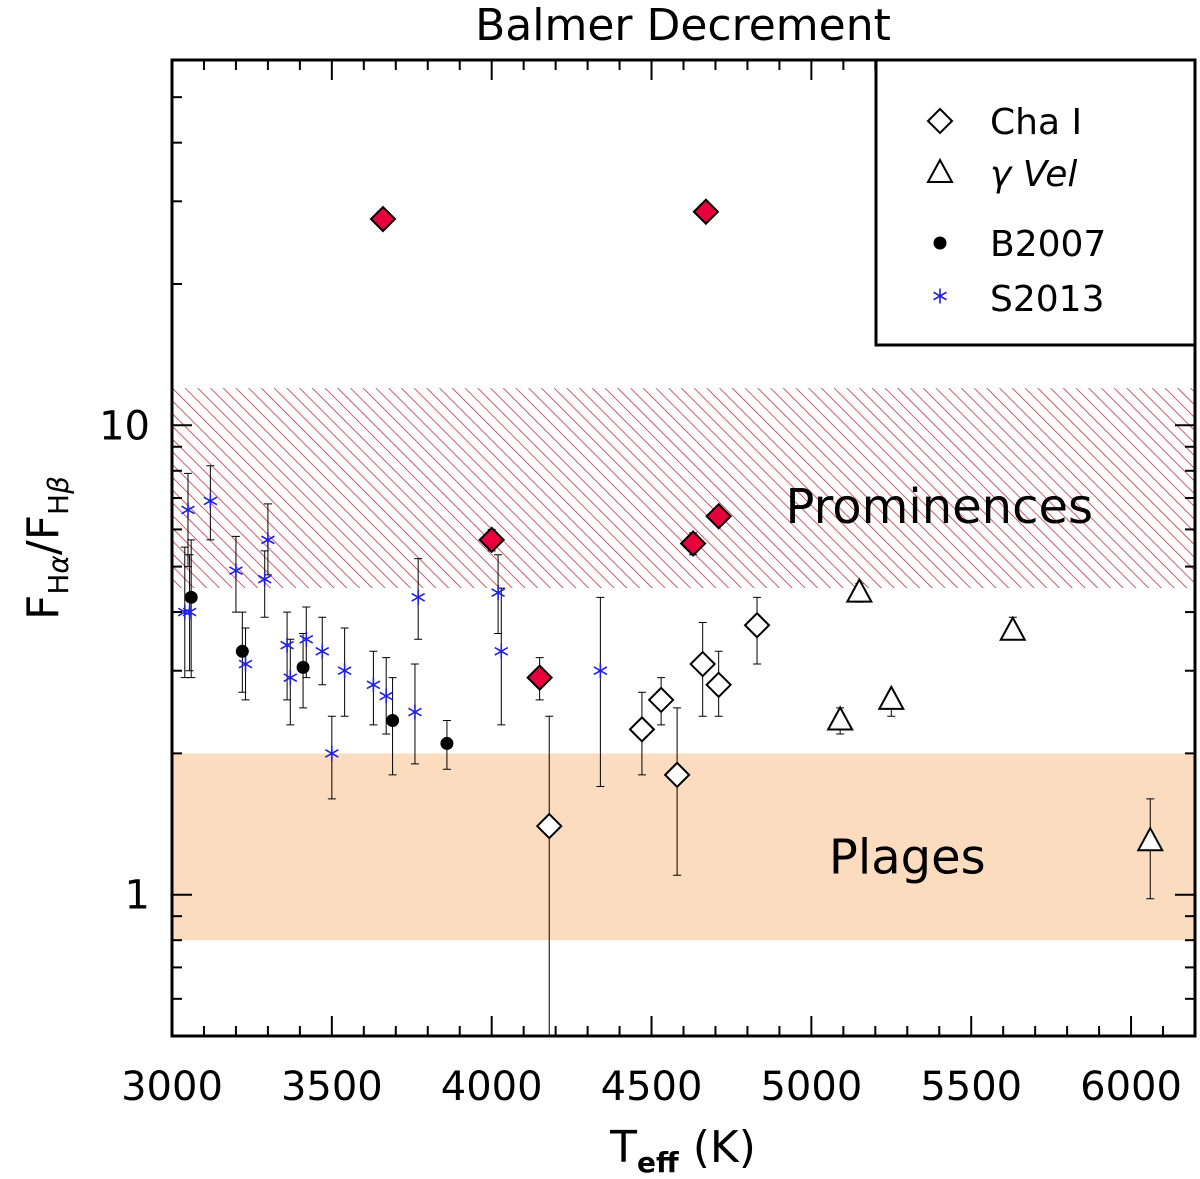 The width and height of the screenshot is (1200, 1179). Describe the element at coordinates (940, 243) in the screenshot. I see `legend-symbol-b2007` at that location.